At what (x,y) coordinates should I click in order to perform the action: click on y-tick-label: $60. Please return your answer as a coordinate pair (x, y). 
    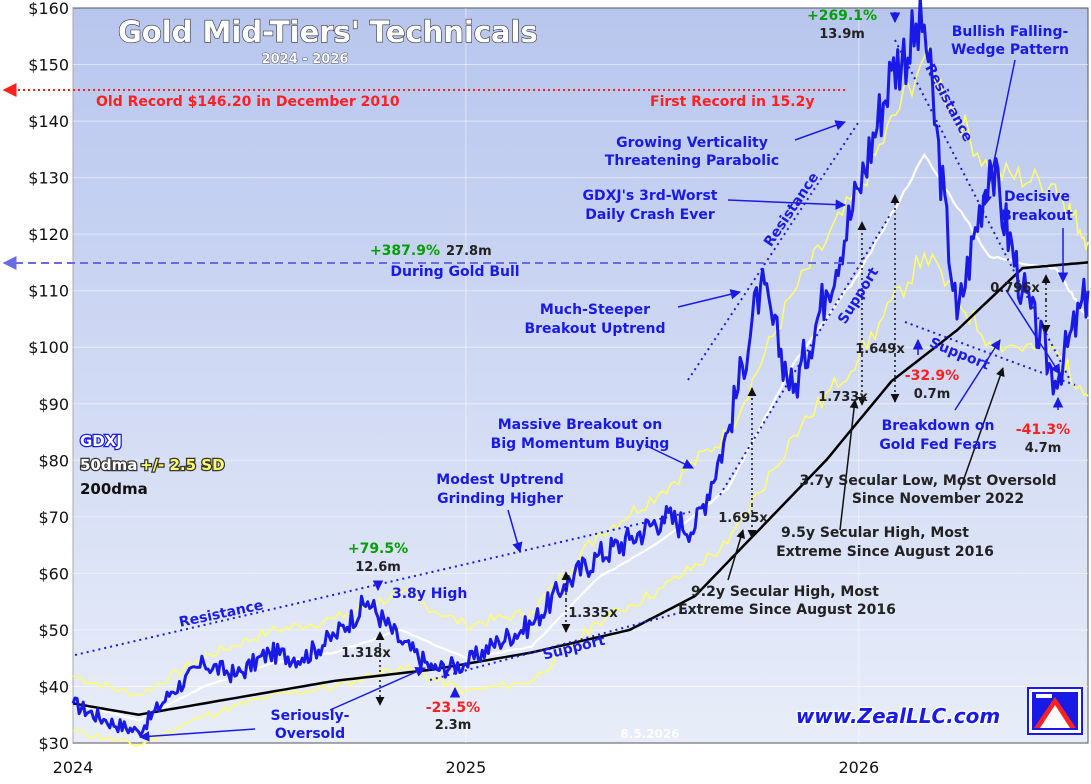
    Looking at the image, I should click on (53, 573).